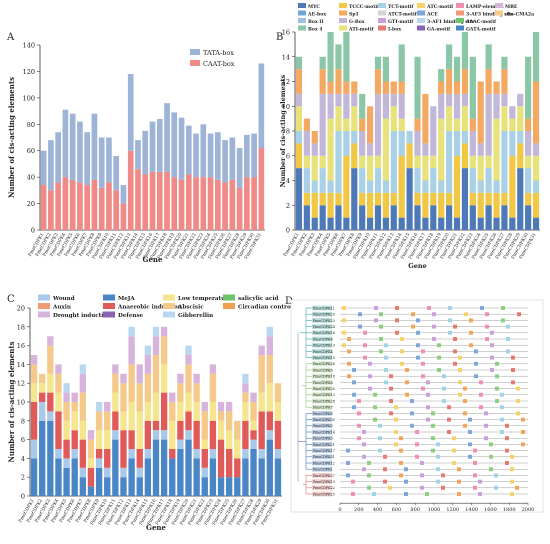 The height and width of the screenshot is (544, 550). I want to click on x-tick-label: 1800, so click(509, 510).